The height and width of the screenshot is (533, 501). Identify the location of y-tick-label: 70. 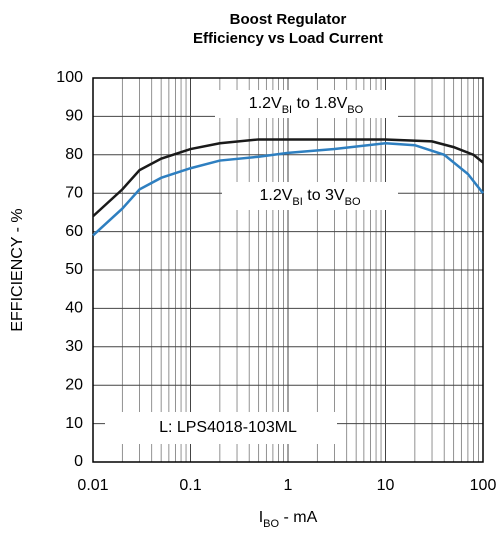
(74, 192).